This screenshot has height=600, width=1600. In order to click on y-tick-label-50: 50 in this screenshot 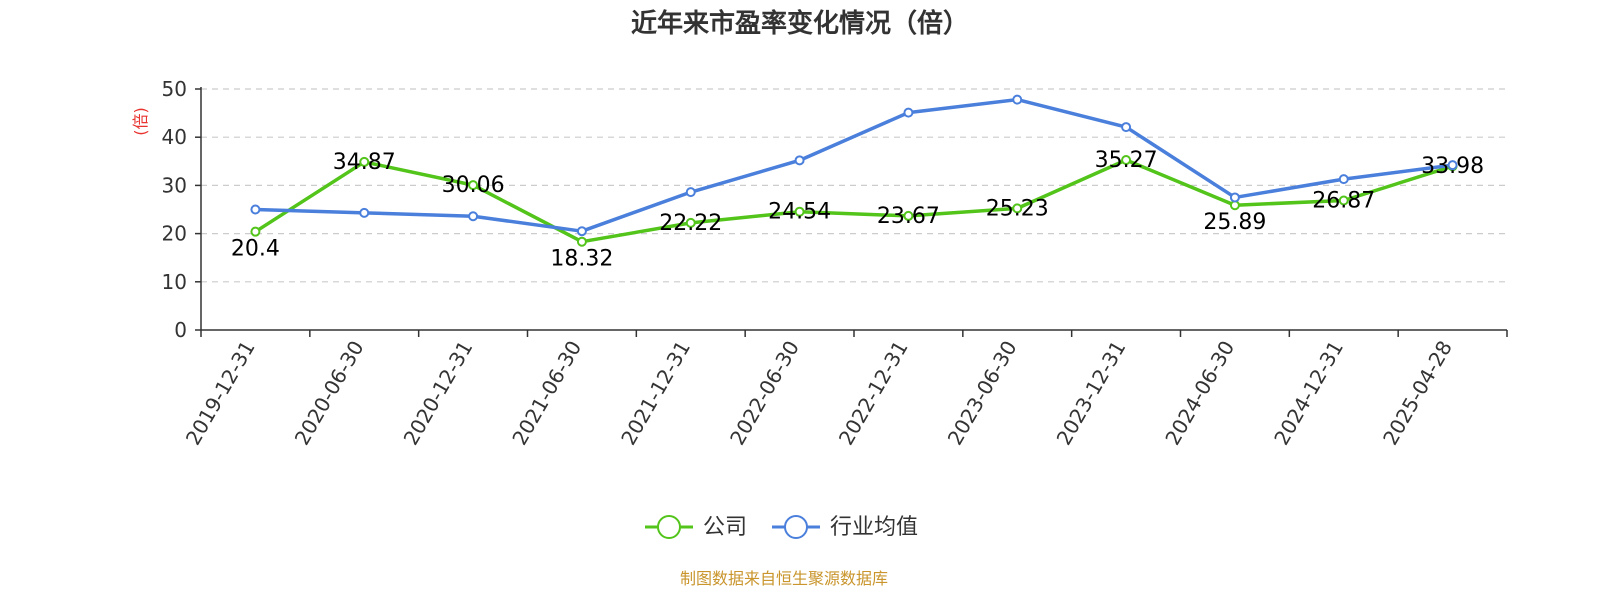, I will do `click(174, 89)`.